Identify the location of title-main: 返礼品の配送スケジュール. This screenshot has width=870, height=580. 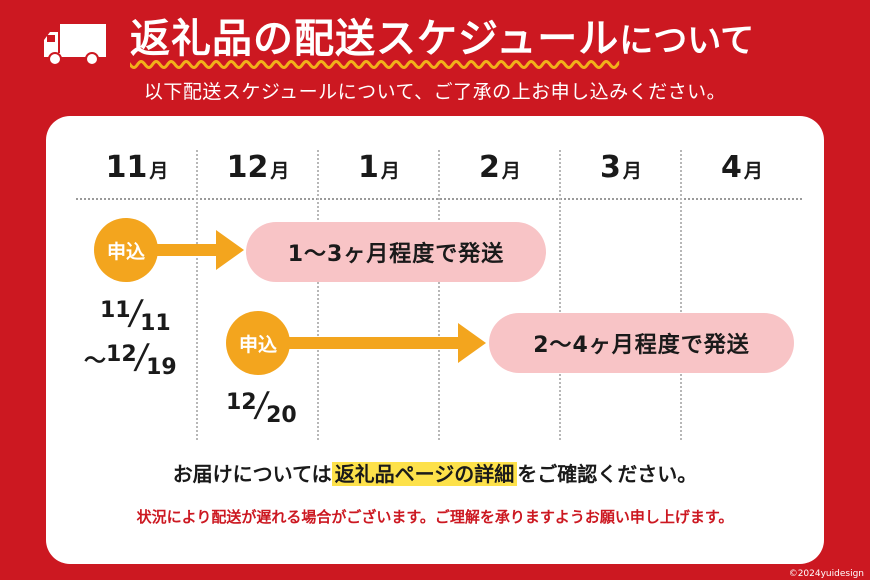
(375, 39).